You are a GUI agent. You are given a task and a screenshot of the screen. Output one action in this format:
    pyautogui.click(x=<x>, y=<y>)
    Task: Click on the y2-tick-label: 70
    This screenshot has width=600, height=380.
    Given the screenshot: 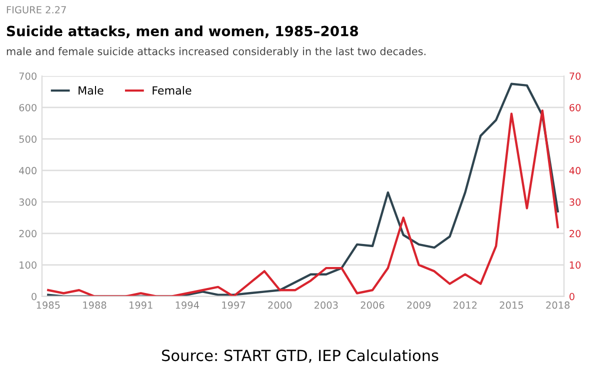 What is the action you would take?
    pyautogui.click(x=575, y=76)
    